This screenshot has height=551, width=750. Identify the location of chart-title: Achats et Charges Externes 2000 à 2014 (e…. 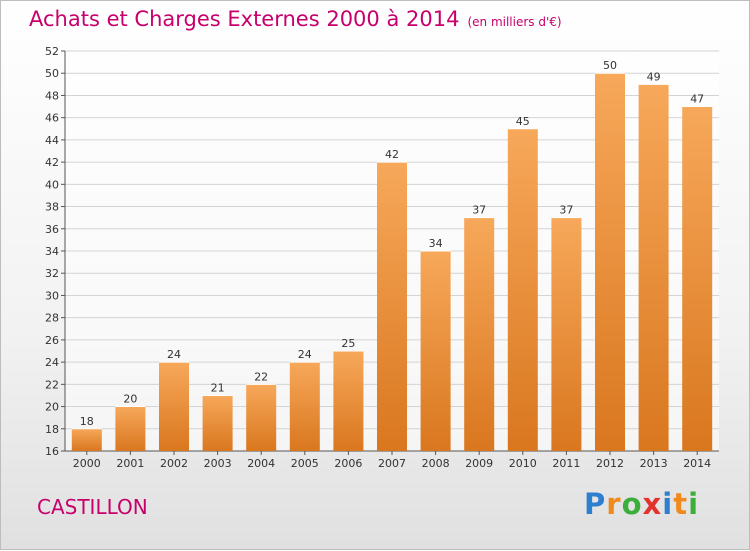
(295, 19).